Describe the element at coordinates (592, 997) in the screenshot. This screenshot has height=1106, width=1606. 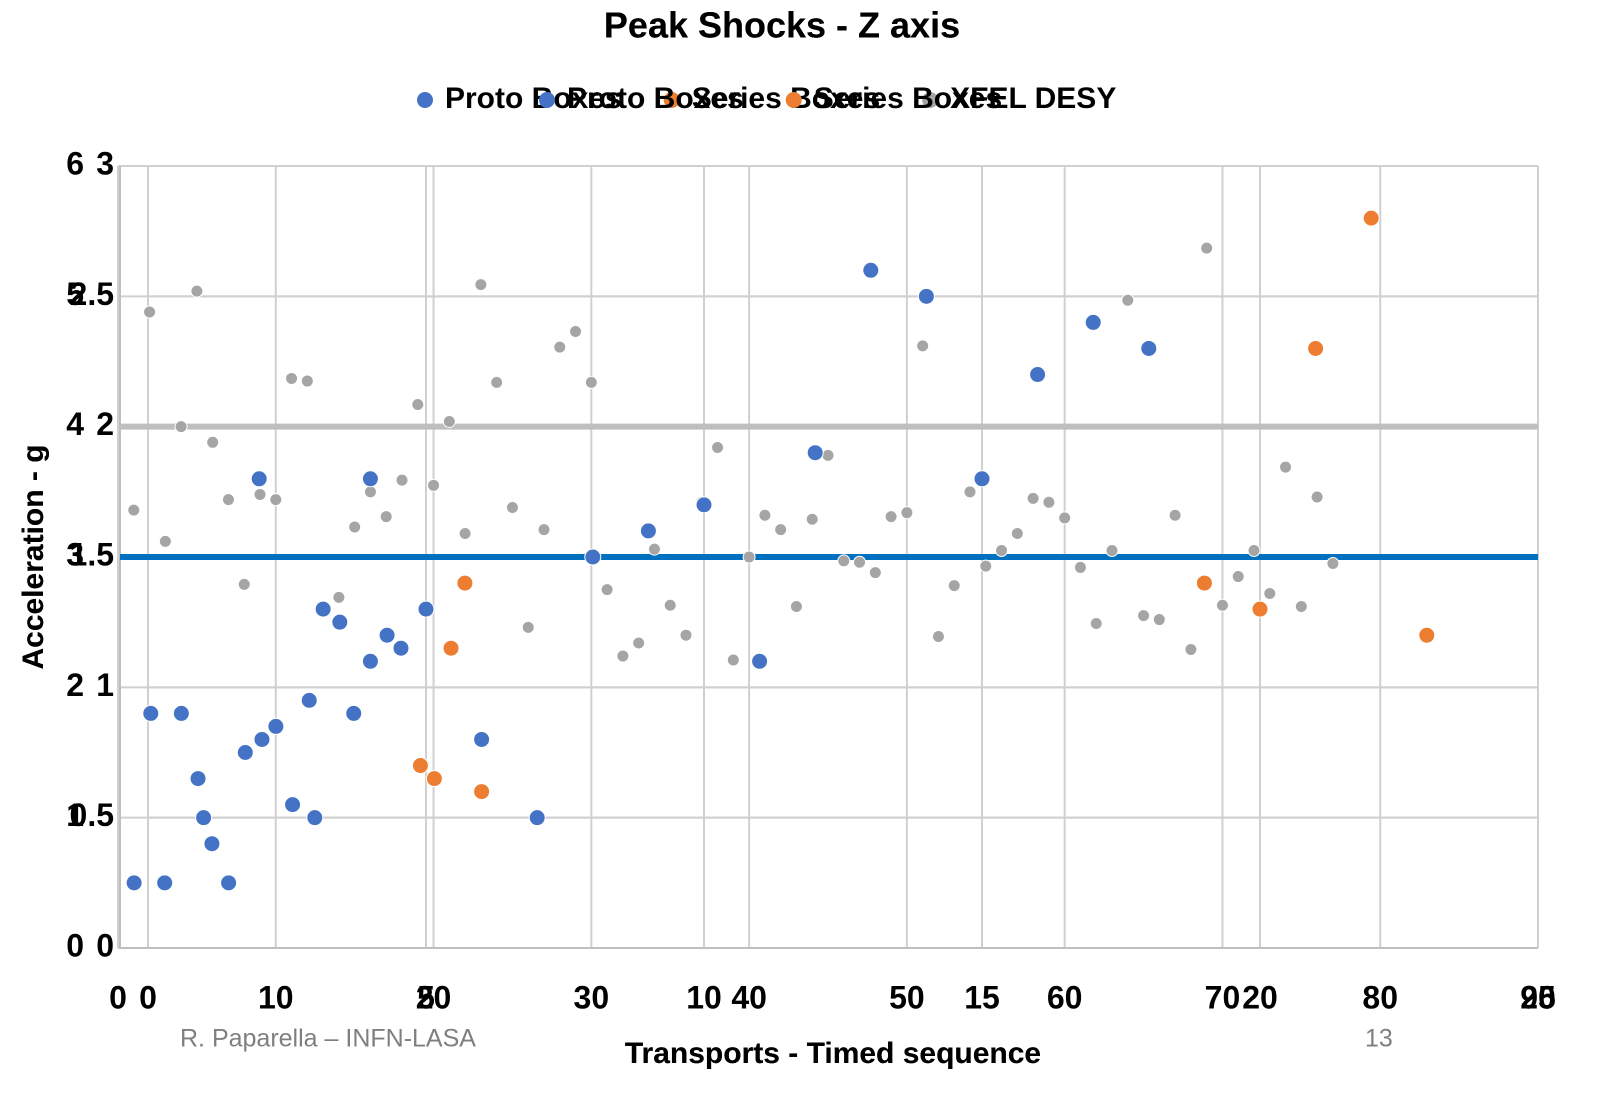
I see `x-tick-label: 30` at that location.